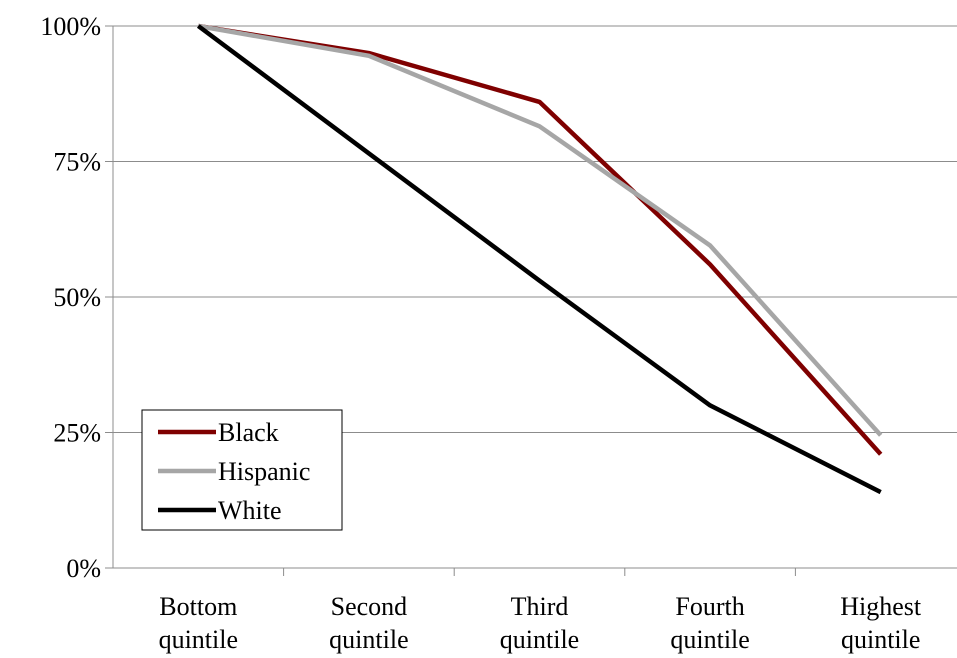  What do you see at coordinates (881, 606) in the screenshot?
I see `x-category-label: Highest` at bounding box center [881, 606].